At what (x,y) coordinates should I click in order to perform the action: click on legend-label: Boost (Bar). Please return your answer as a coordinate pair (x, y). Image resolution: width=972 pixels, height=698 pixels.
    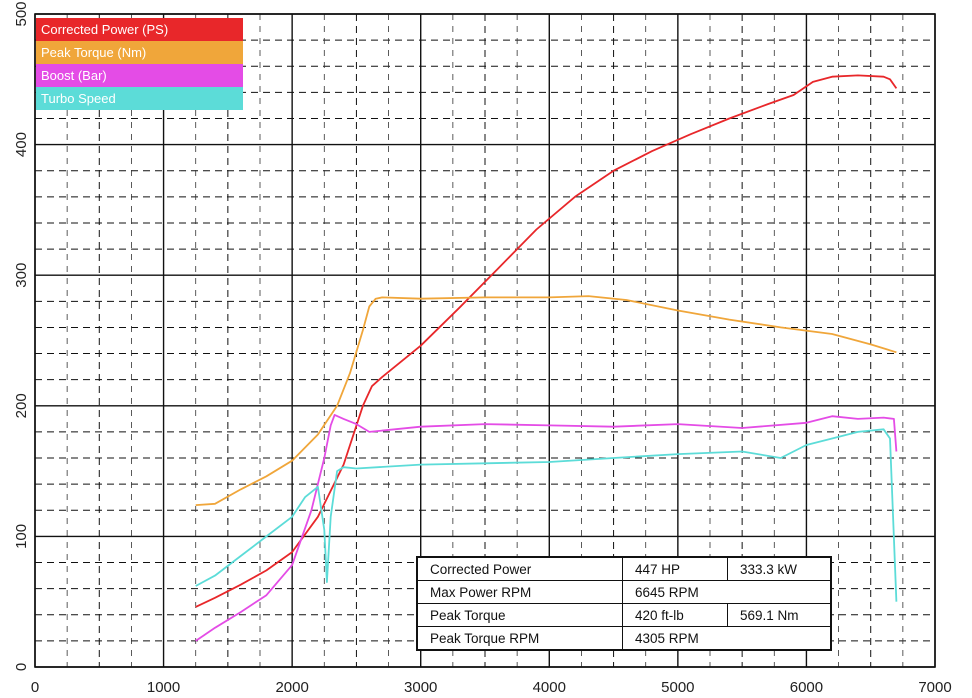
    Looking at the image, I should click on (74, 75).